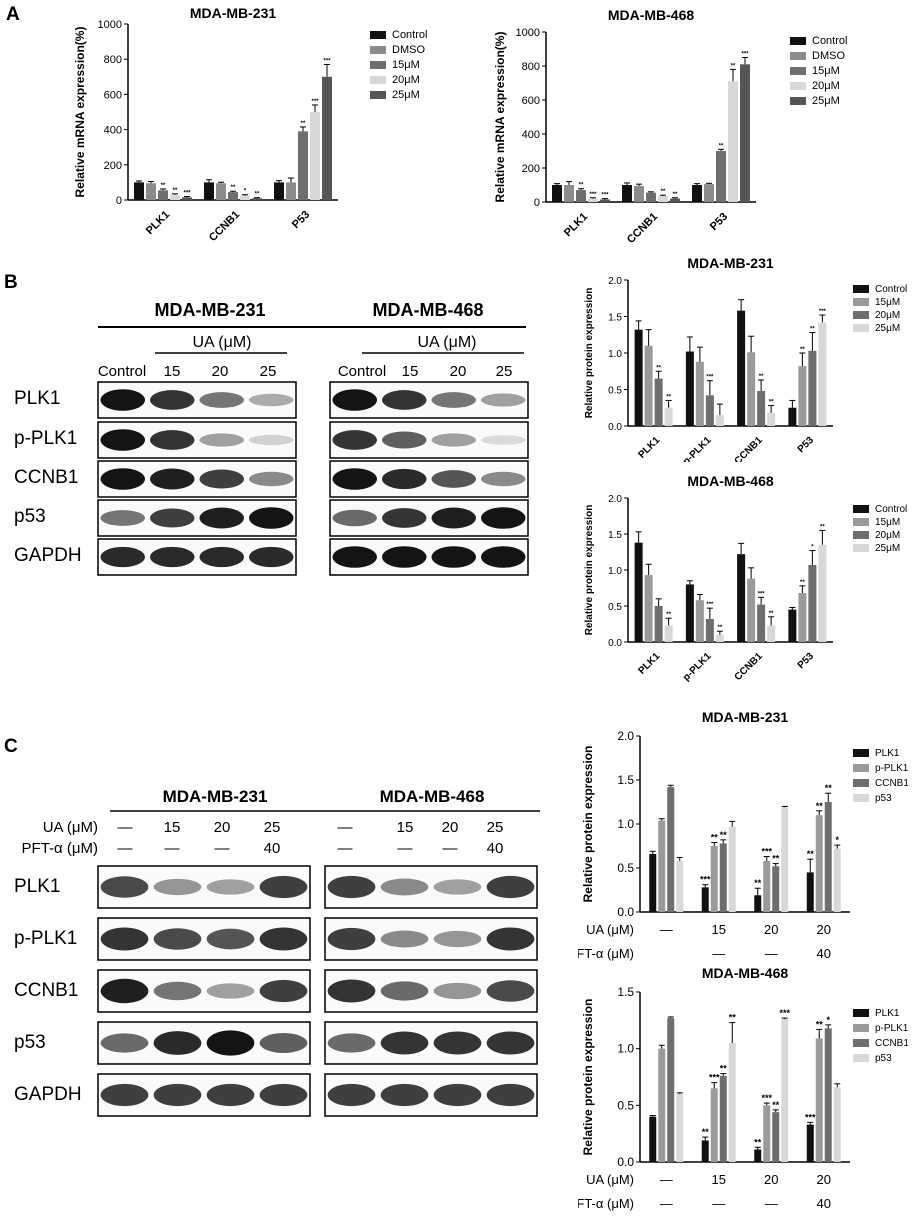 The width and height of the screenshot is (913, 1232). What do you see at coordinates (615, 354) in the screenshot?
I see `y-tick-label: 1.0` at bounding box center [615, 354].